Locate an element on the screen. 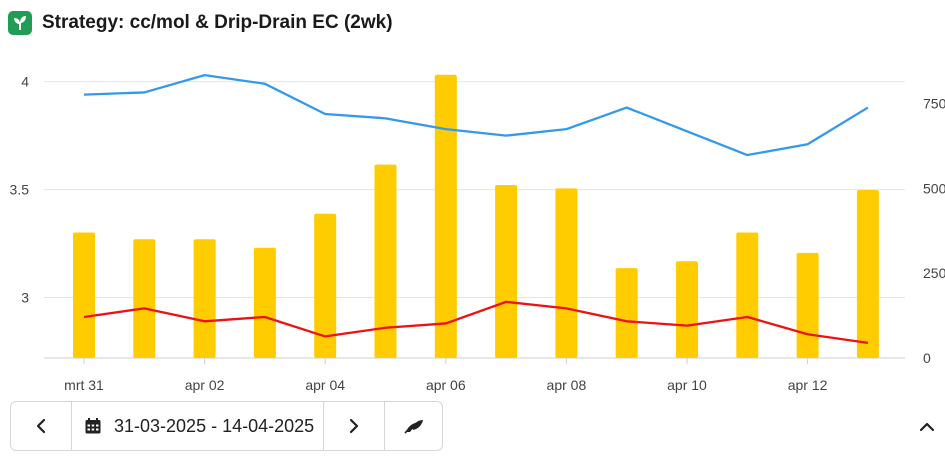 Image resolution: width=945 pixels, height=457 pixels. chevron-up-icon is located at coordinates (927, 427).